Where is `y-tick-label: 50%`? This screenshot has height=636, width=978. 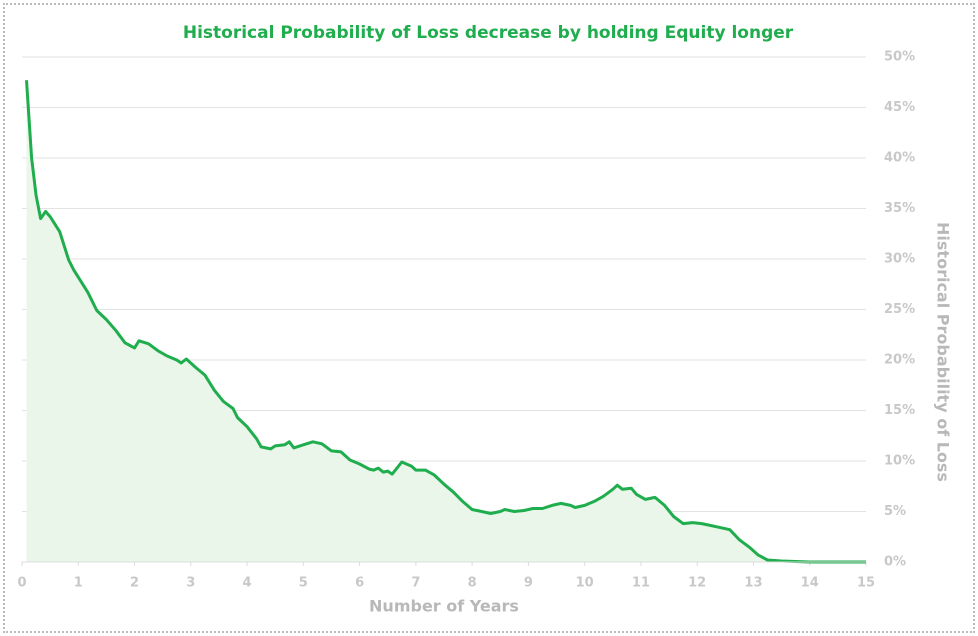
y-tick-label: 50% is located at coordinates (899, 57).